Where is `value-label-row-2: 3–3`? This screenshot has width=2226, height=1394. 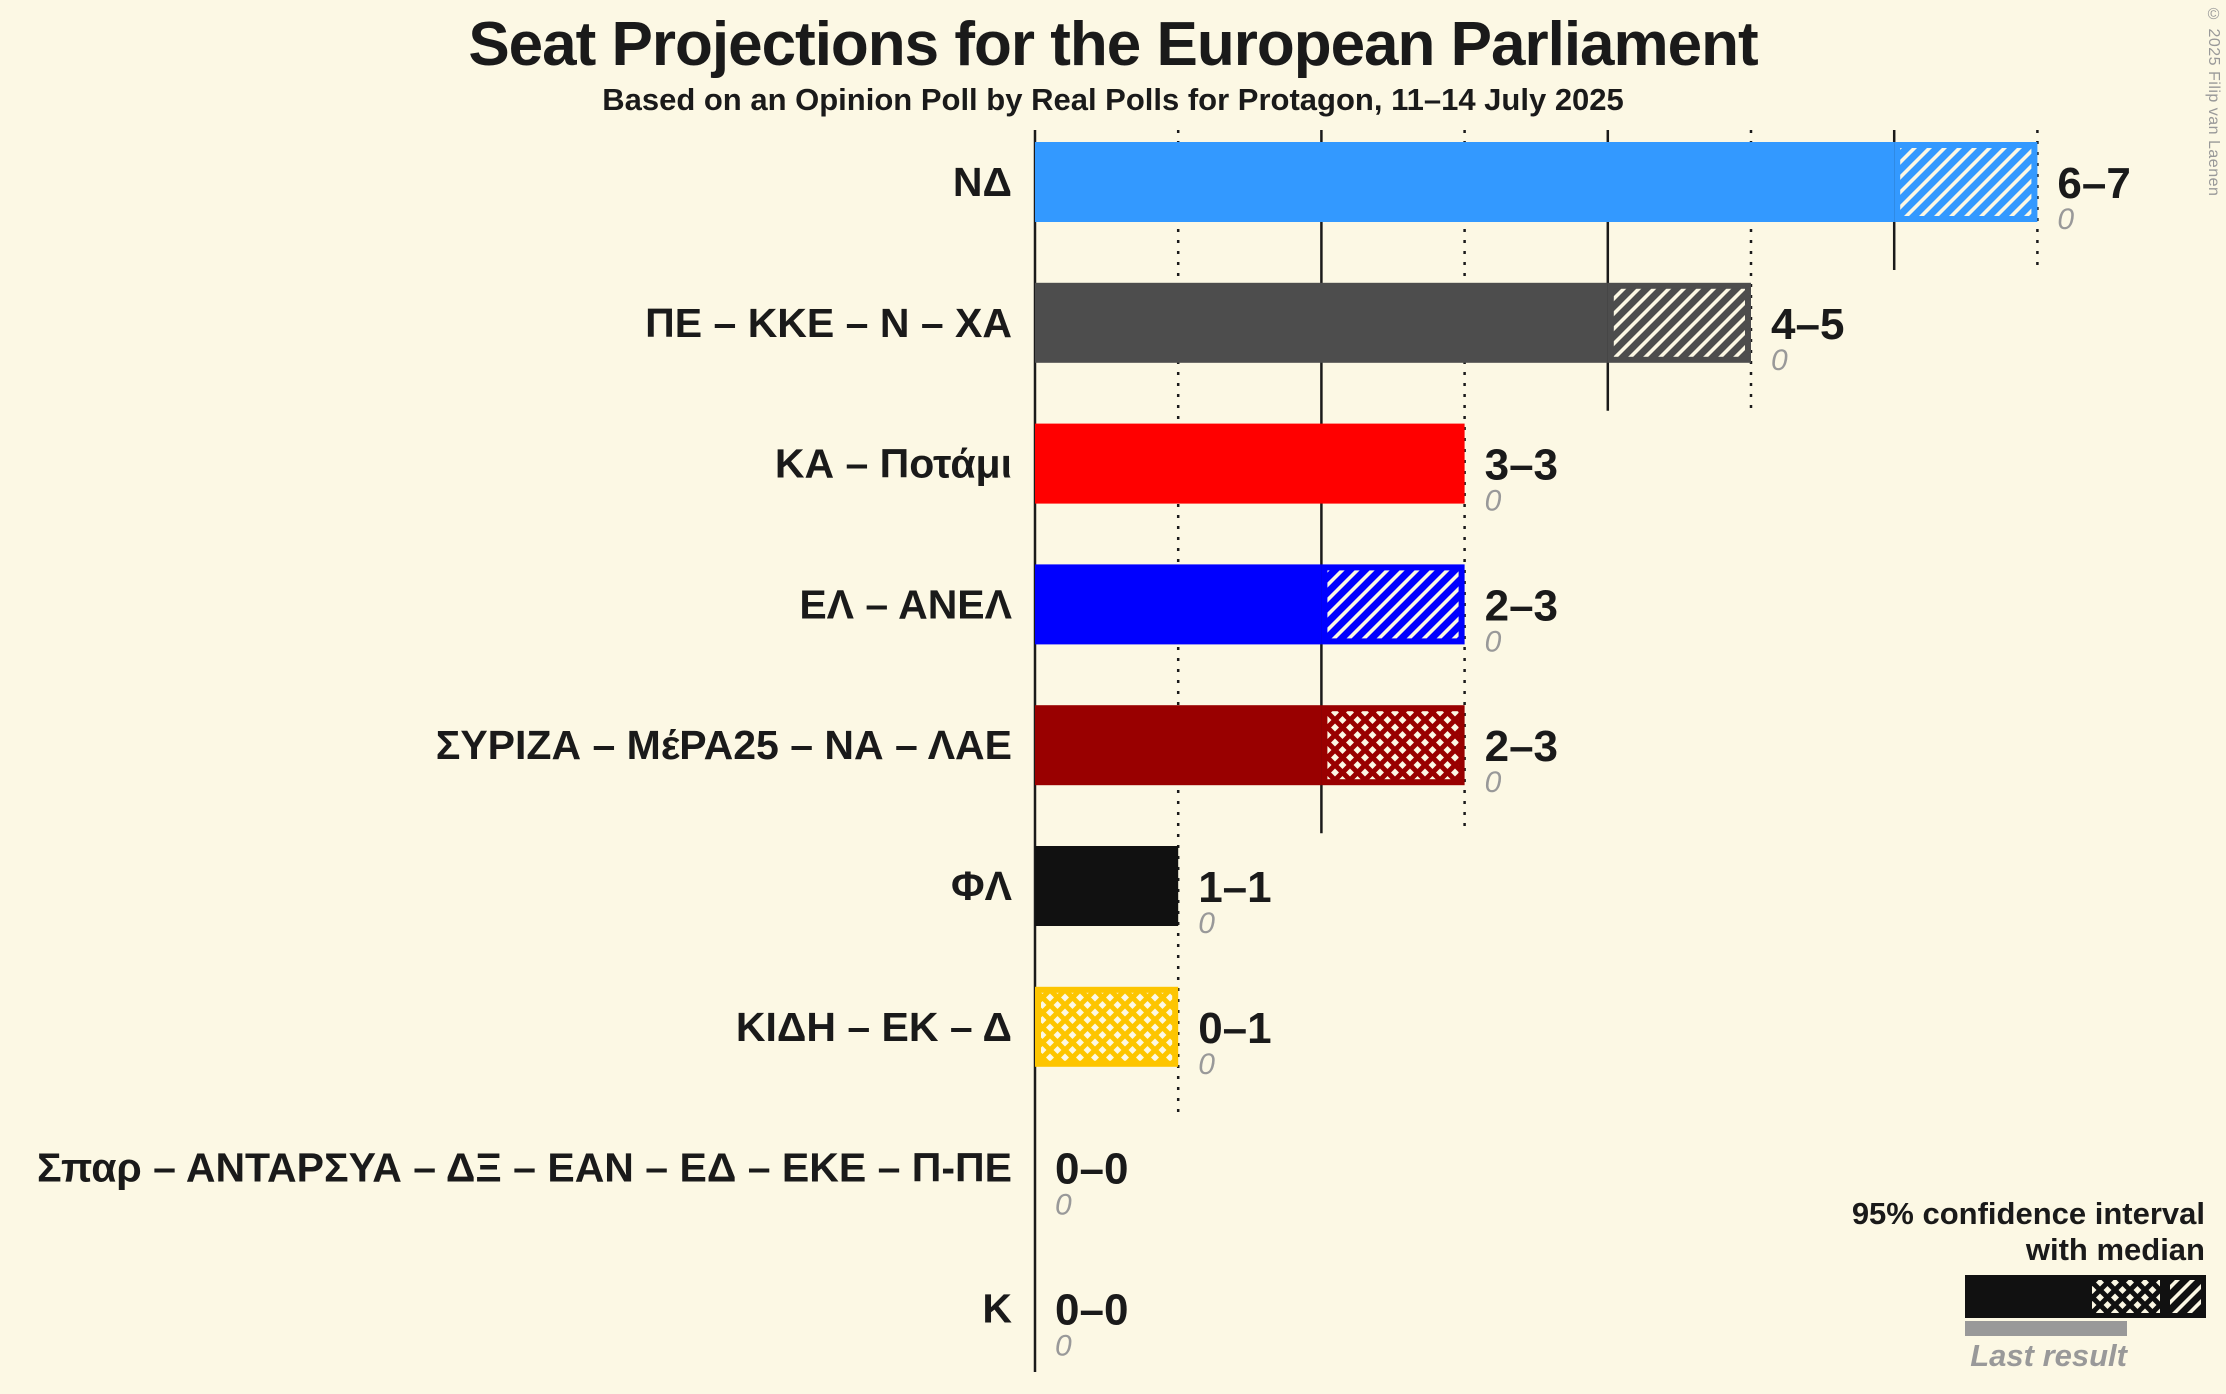
value-label-row-2: 3–3 is located at coordinates (1521, 465).